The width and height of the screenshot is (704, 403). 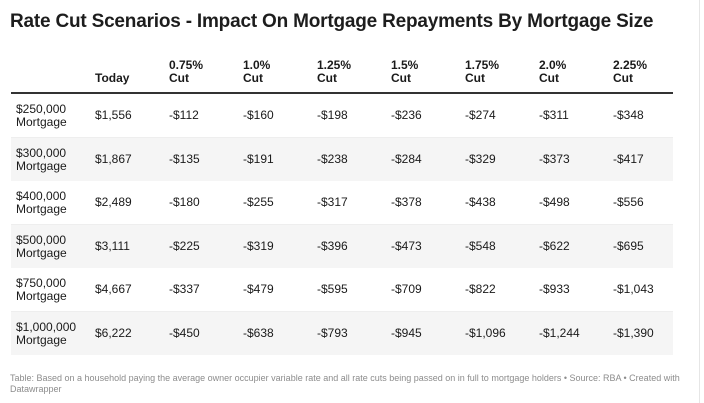 I want to click on table-cell: -$319, so click(x=280, y=246).